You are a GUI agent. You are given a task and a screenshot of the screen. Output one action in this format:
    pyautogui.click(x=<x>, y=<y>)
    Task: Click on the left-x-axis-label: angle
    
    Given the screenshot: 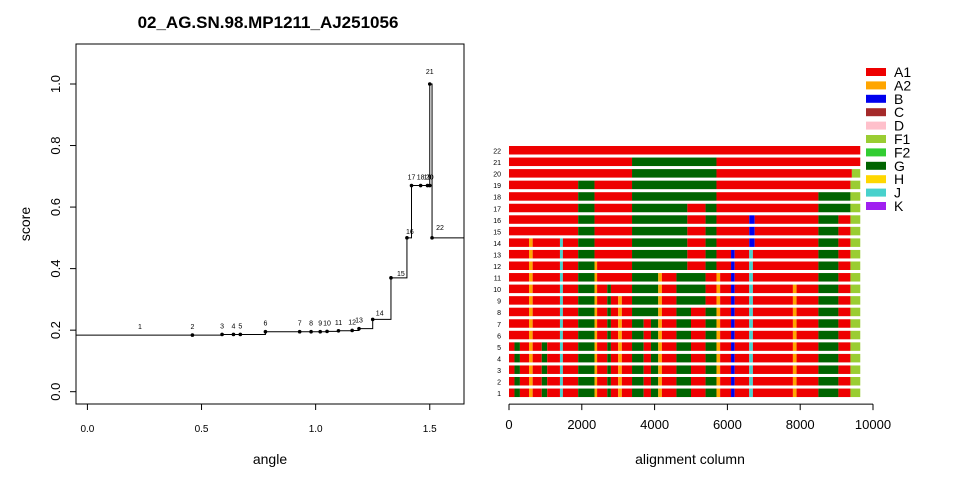 What is the action you would take?
    pyautogui.click(x=270, y=459)
    